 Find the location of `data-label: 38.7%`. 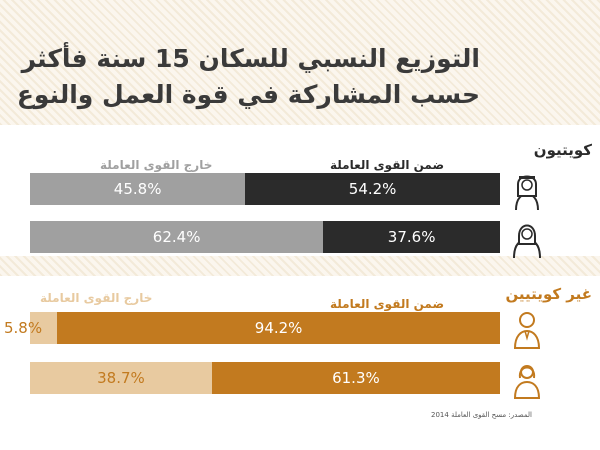

data-label: 38.7% is located at coordinates (121, 378).